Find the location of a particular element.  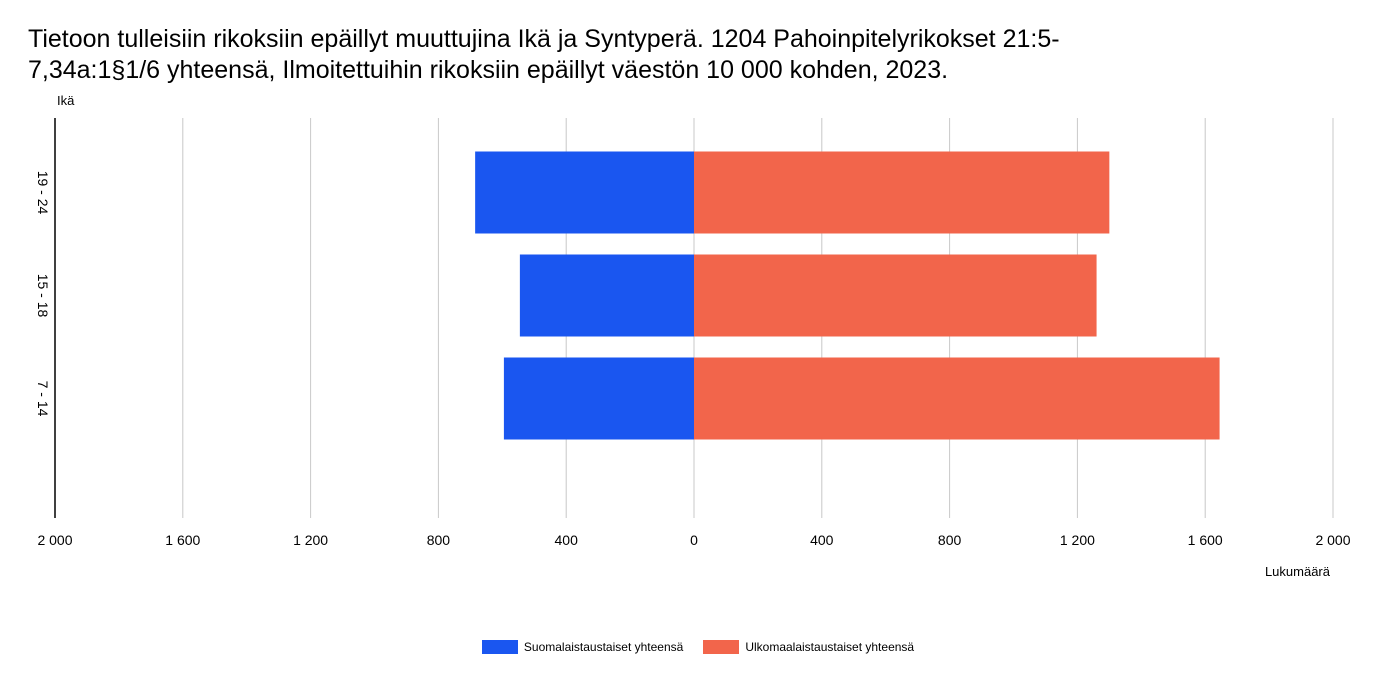

y-axis-label: Ikä is located at coordinates (66, 100).